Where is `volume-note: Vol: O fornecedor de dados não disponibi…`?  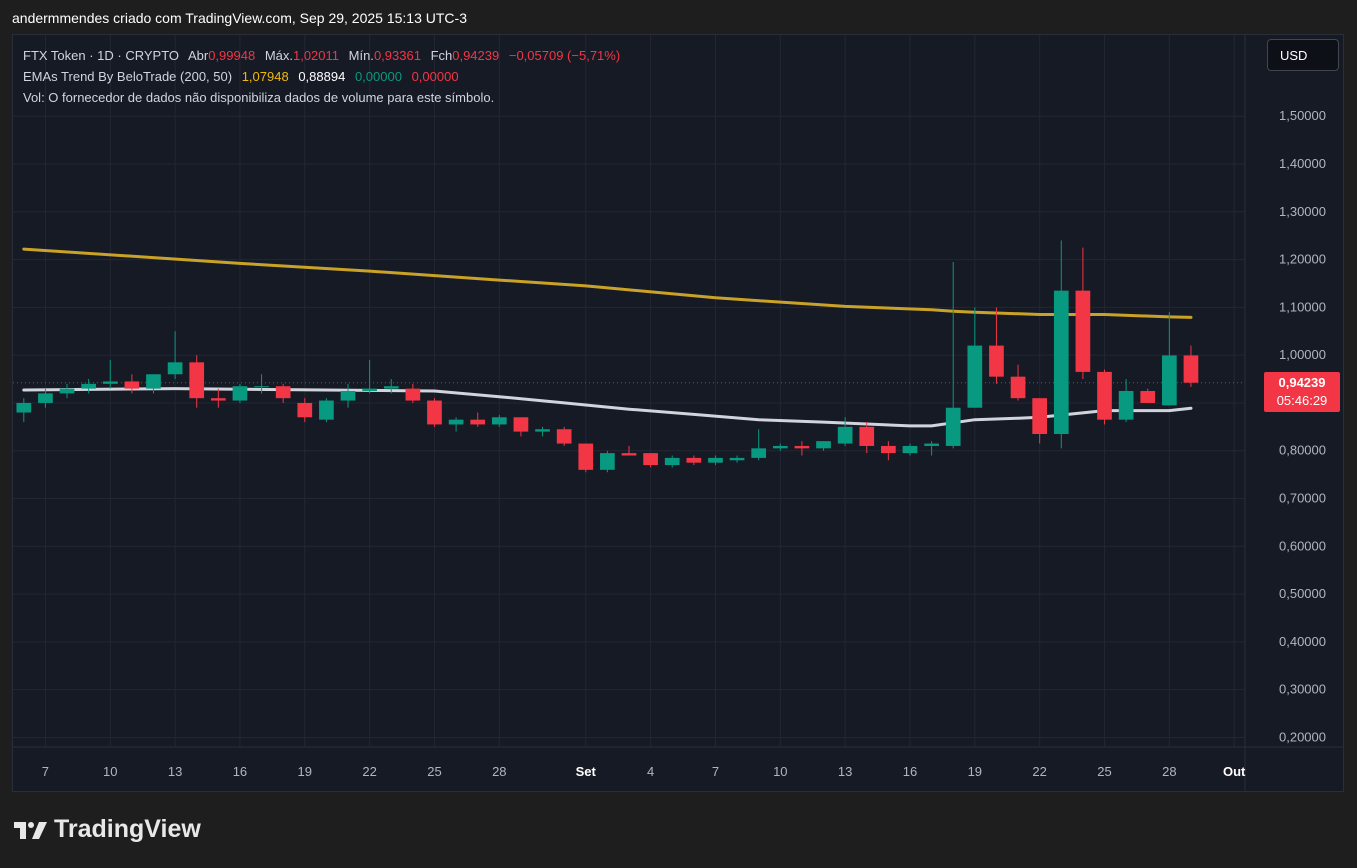 volume-note: Vol: O fornecedor de dados não disponibi… is located at coordinates (259, 97).